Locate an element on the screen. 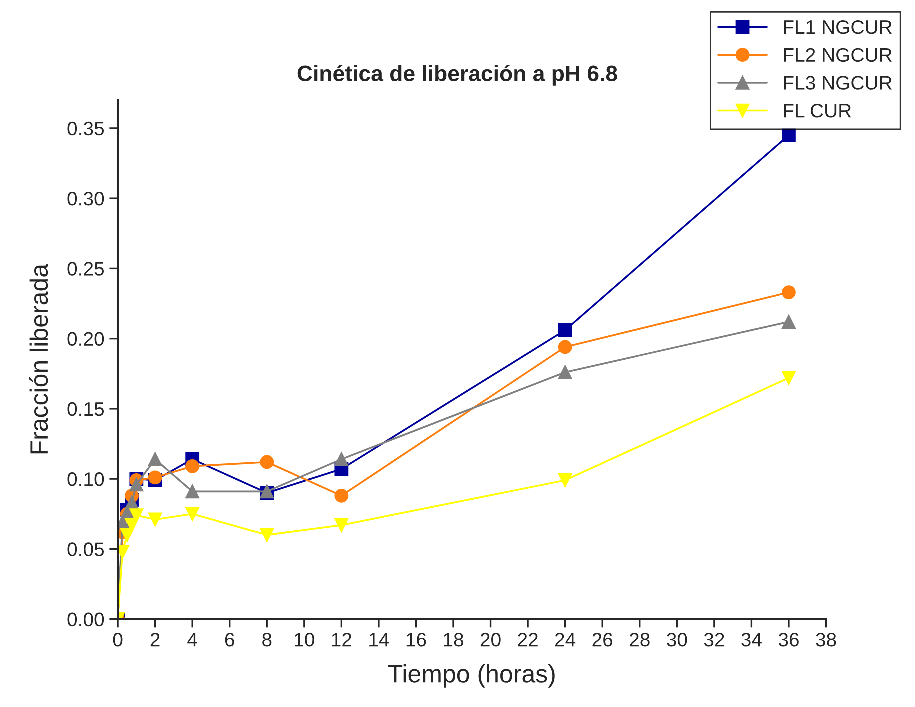  x-tick-label: 14 is located at coordinates (380, 640).